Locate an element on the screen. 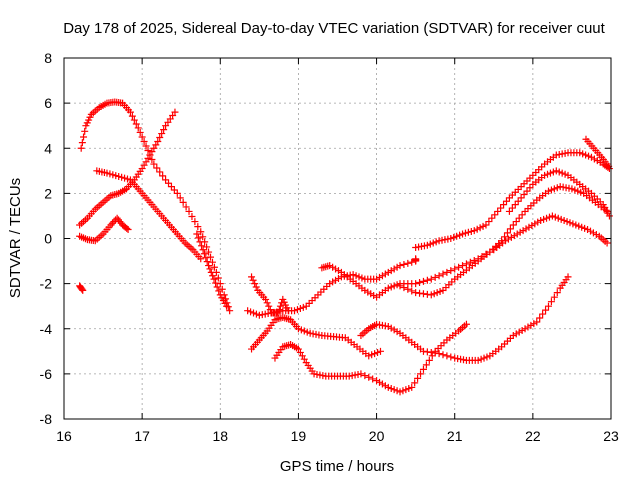  y-tick-label: -2 is located at coordinates (46, 284).